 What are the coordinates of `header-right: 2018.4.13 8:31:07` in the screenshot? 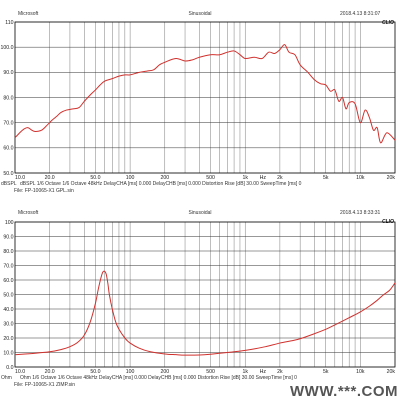 It's located at (360, 14).